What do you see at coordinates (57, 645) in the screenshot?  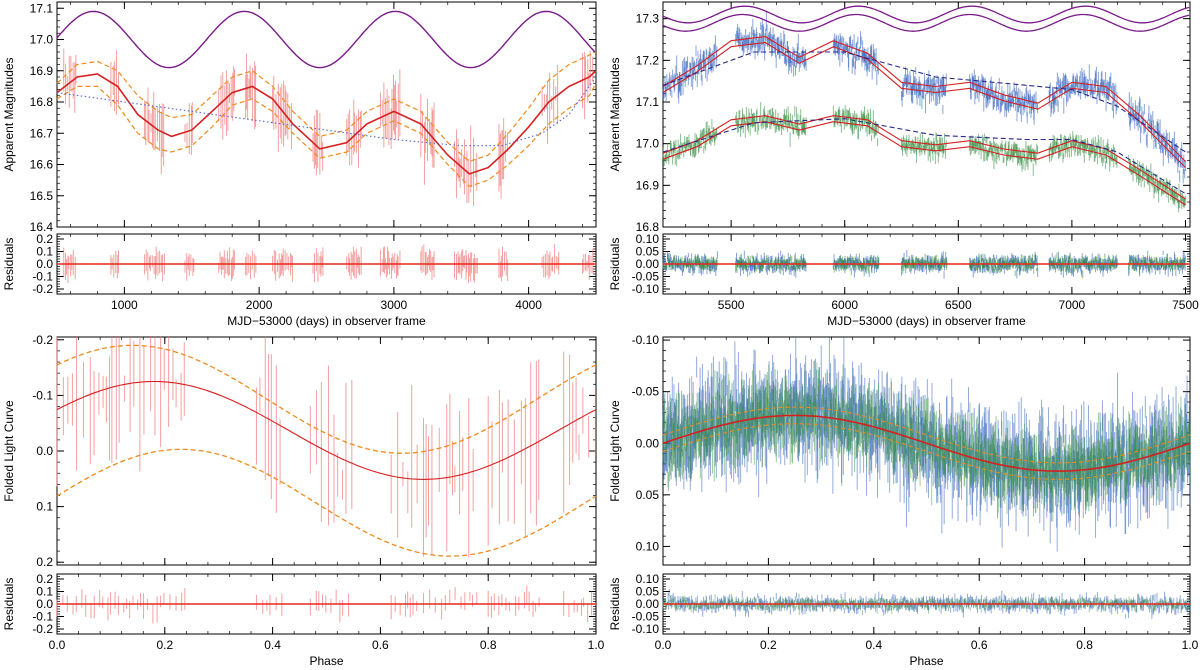 I see `x-tick-label: 0.0` at bounding box center [57, 645].